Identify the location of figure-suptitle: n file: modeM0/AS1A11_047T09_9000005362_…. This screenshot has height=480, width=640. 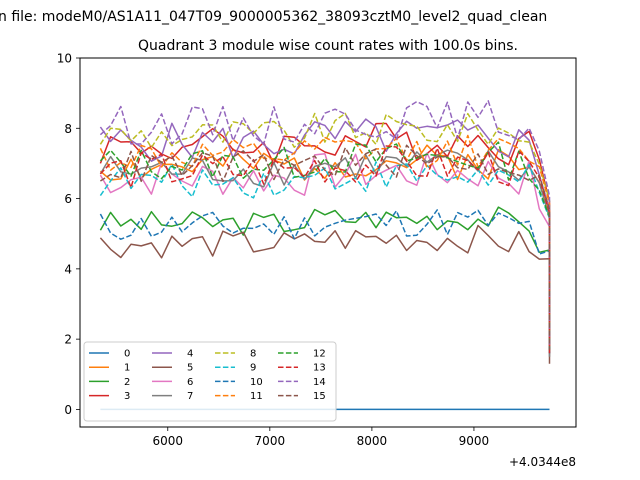
(273, 17).